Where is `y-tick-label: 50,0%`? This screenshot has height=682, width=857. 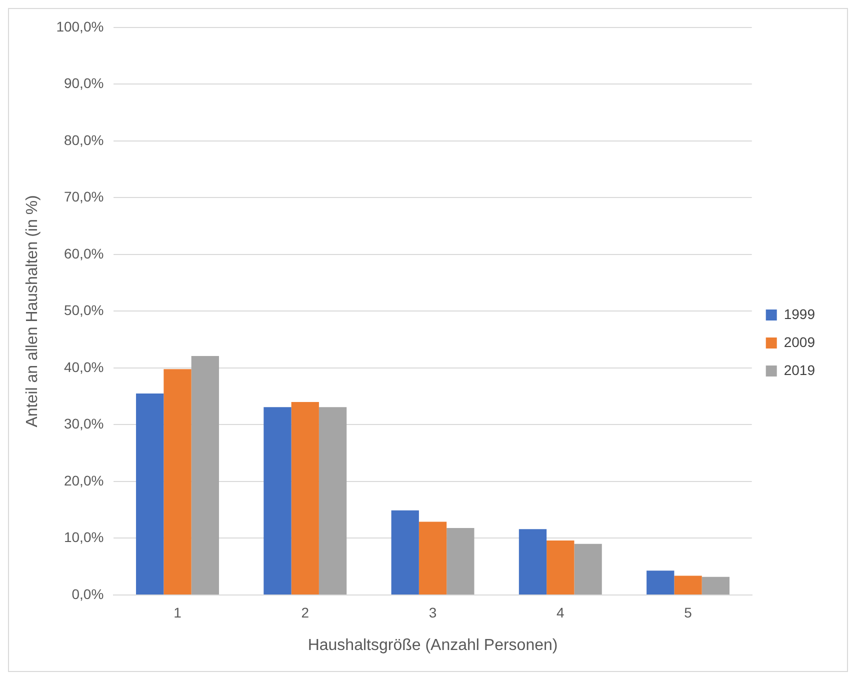
y-tick-label: 50,0% is located at coordinates (84, 310).